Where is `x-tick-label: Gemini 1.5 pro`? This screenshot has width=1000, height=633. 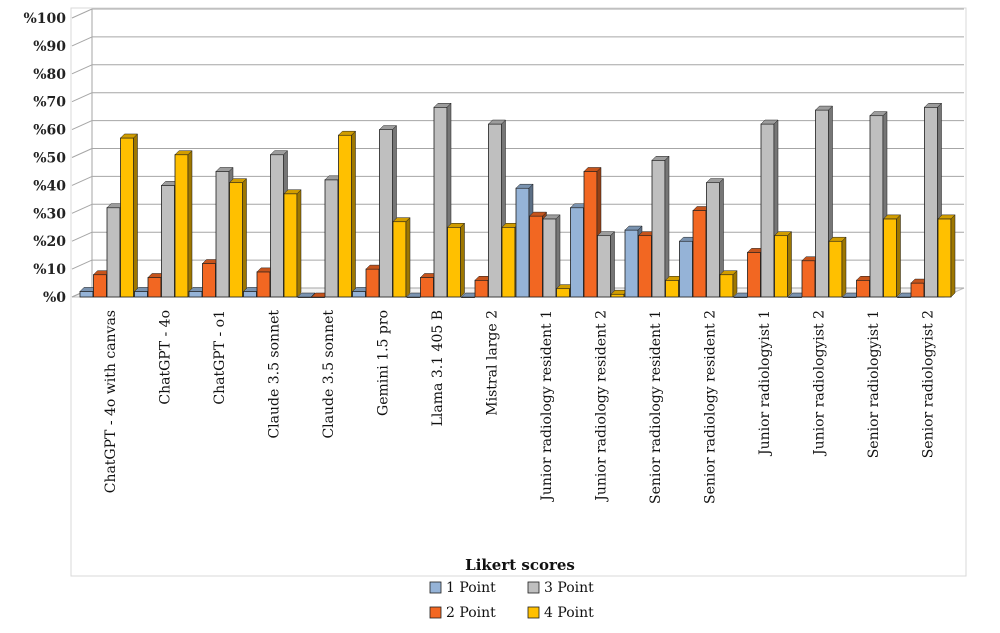
x-tick-label: Gemini 1.5 pro is located at coordinates (383, 363).